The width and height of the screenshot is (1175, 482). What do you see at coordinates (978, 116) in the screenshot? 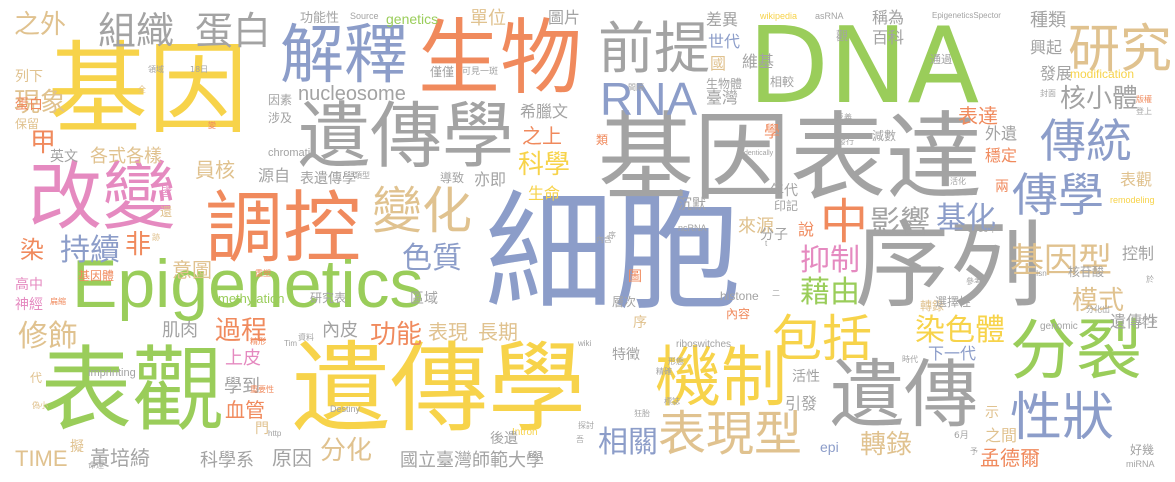
I see `word-biaoda: 表達` at bounding box center [978, 116].